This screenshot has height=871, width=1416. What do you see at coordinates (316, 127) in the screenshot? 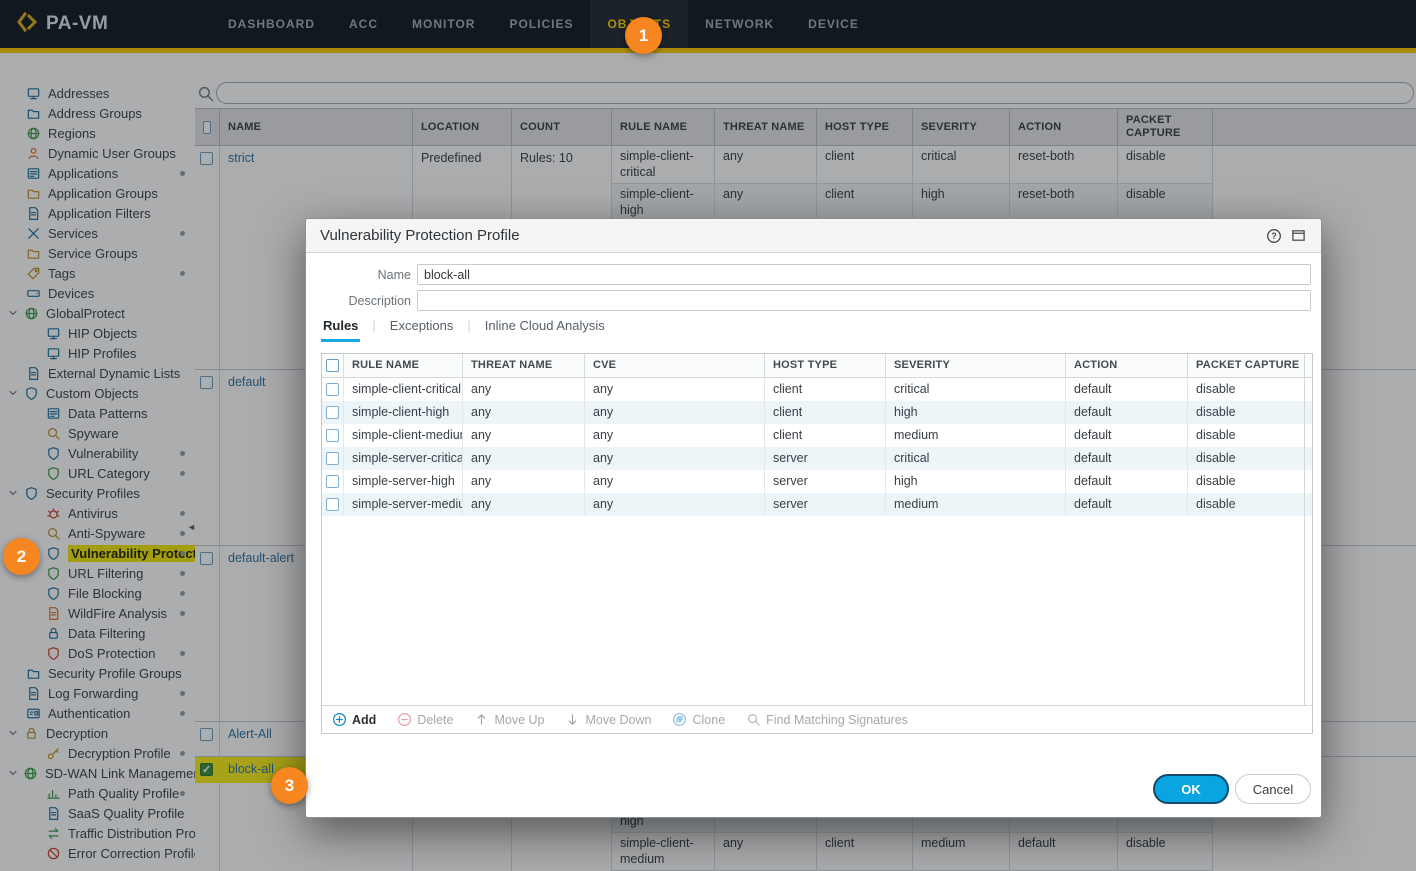
I see `column-header-name: NAME` at bounding box center [316, 127].